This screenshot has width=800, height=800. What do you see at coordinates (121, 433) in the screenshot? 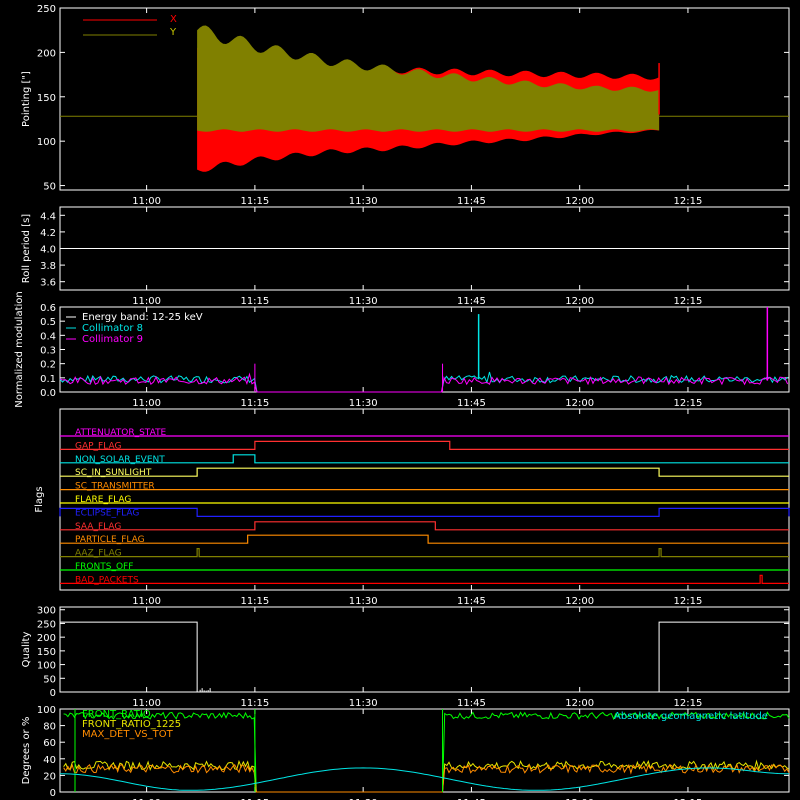
I see `flag-label-0: ATTENUATOR_STATE` at bounding box center [121, 433].